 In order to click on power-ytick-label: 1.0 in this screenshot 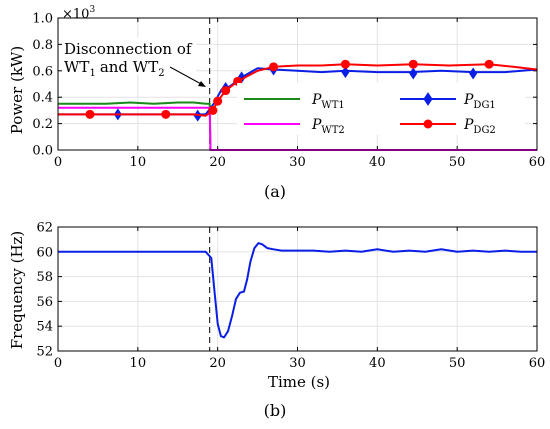, I will do `click(42, 19)`.